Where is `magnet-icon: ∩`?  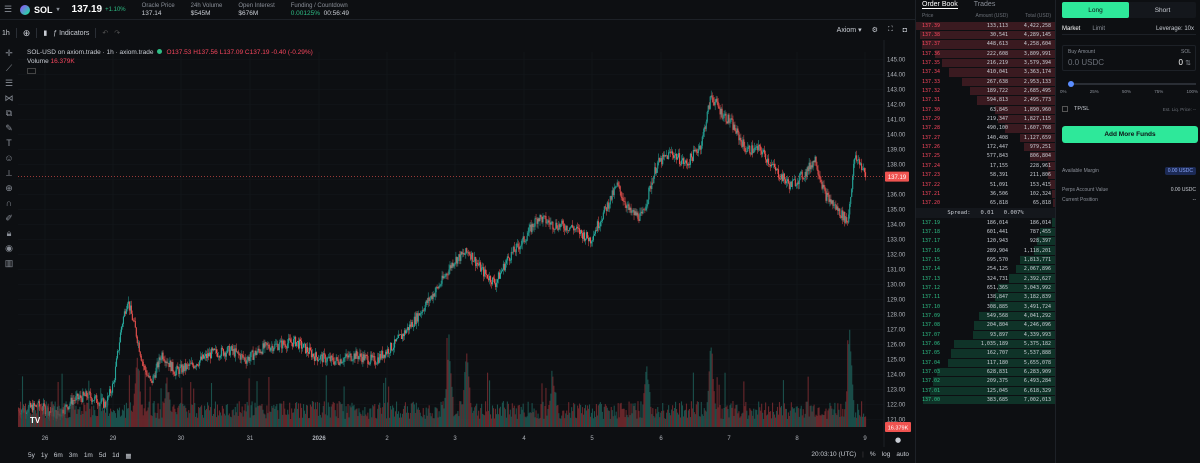
magnet-icon: ∩ is located at coordinates (9, 203).